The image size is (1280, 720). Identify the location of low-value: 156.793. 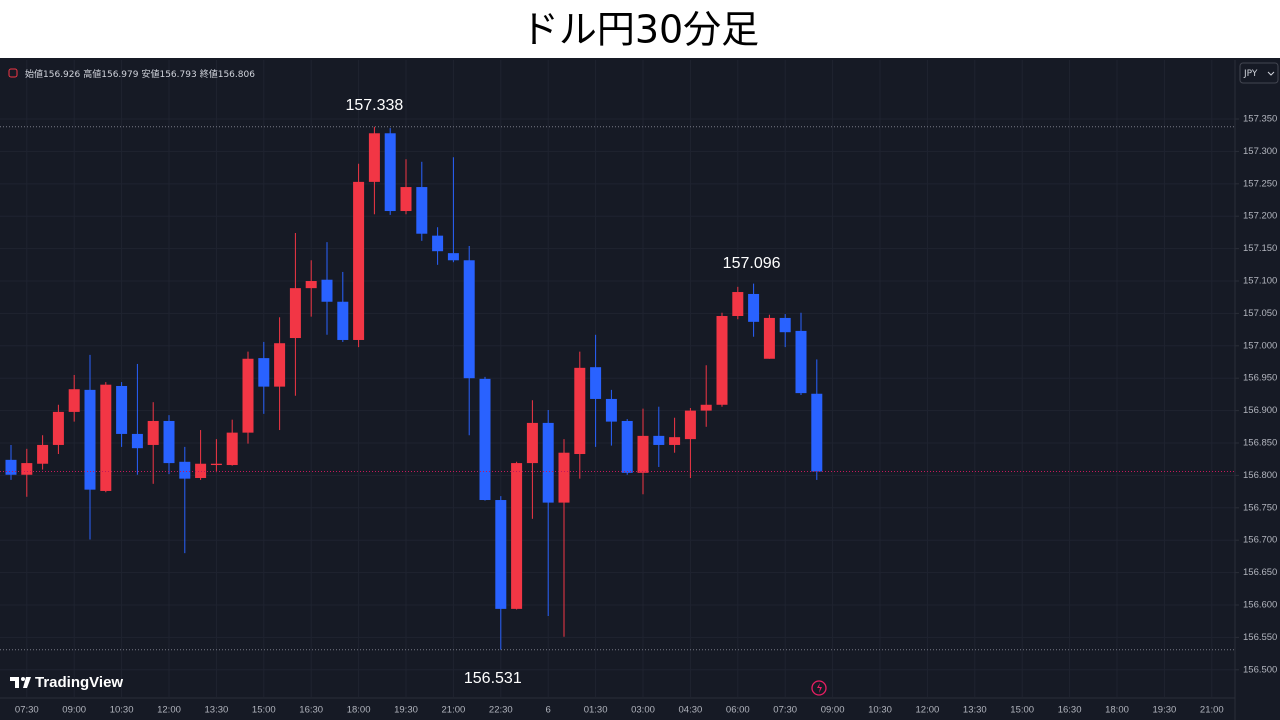
(177, 75).